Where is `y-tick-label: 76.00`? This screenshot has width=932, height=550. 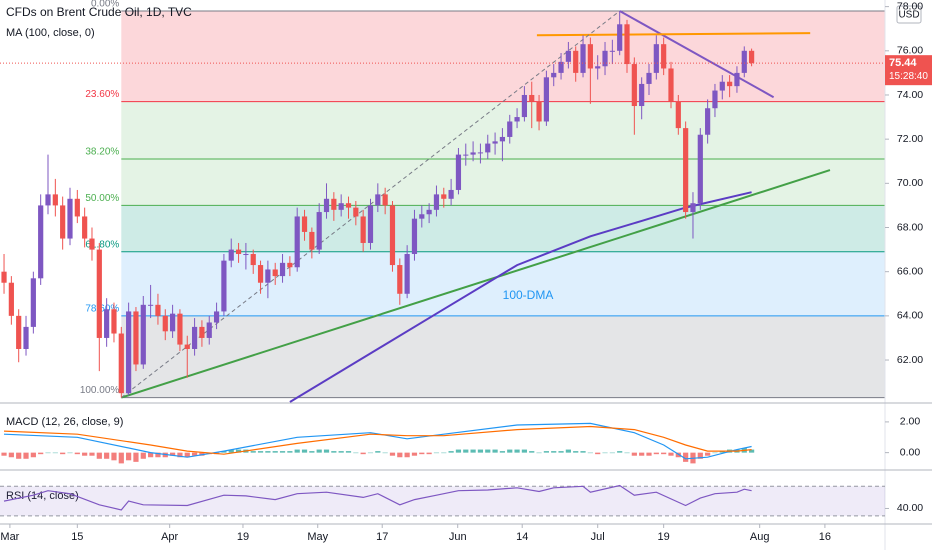
y-tick-label: 76.00 is located at coordinates (910, 51).